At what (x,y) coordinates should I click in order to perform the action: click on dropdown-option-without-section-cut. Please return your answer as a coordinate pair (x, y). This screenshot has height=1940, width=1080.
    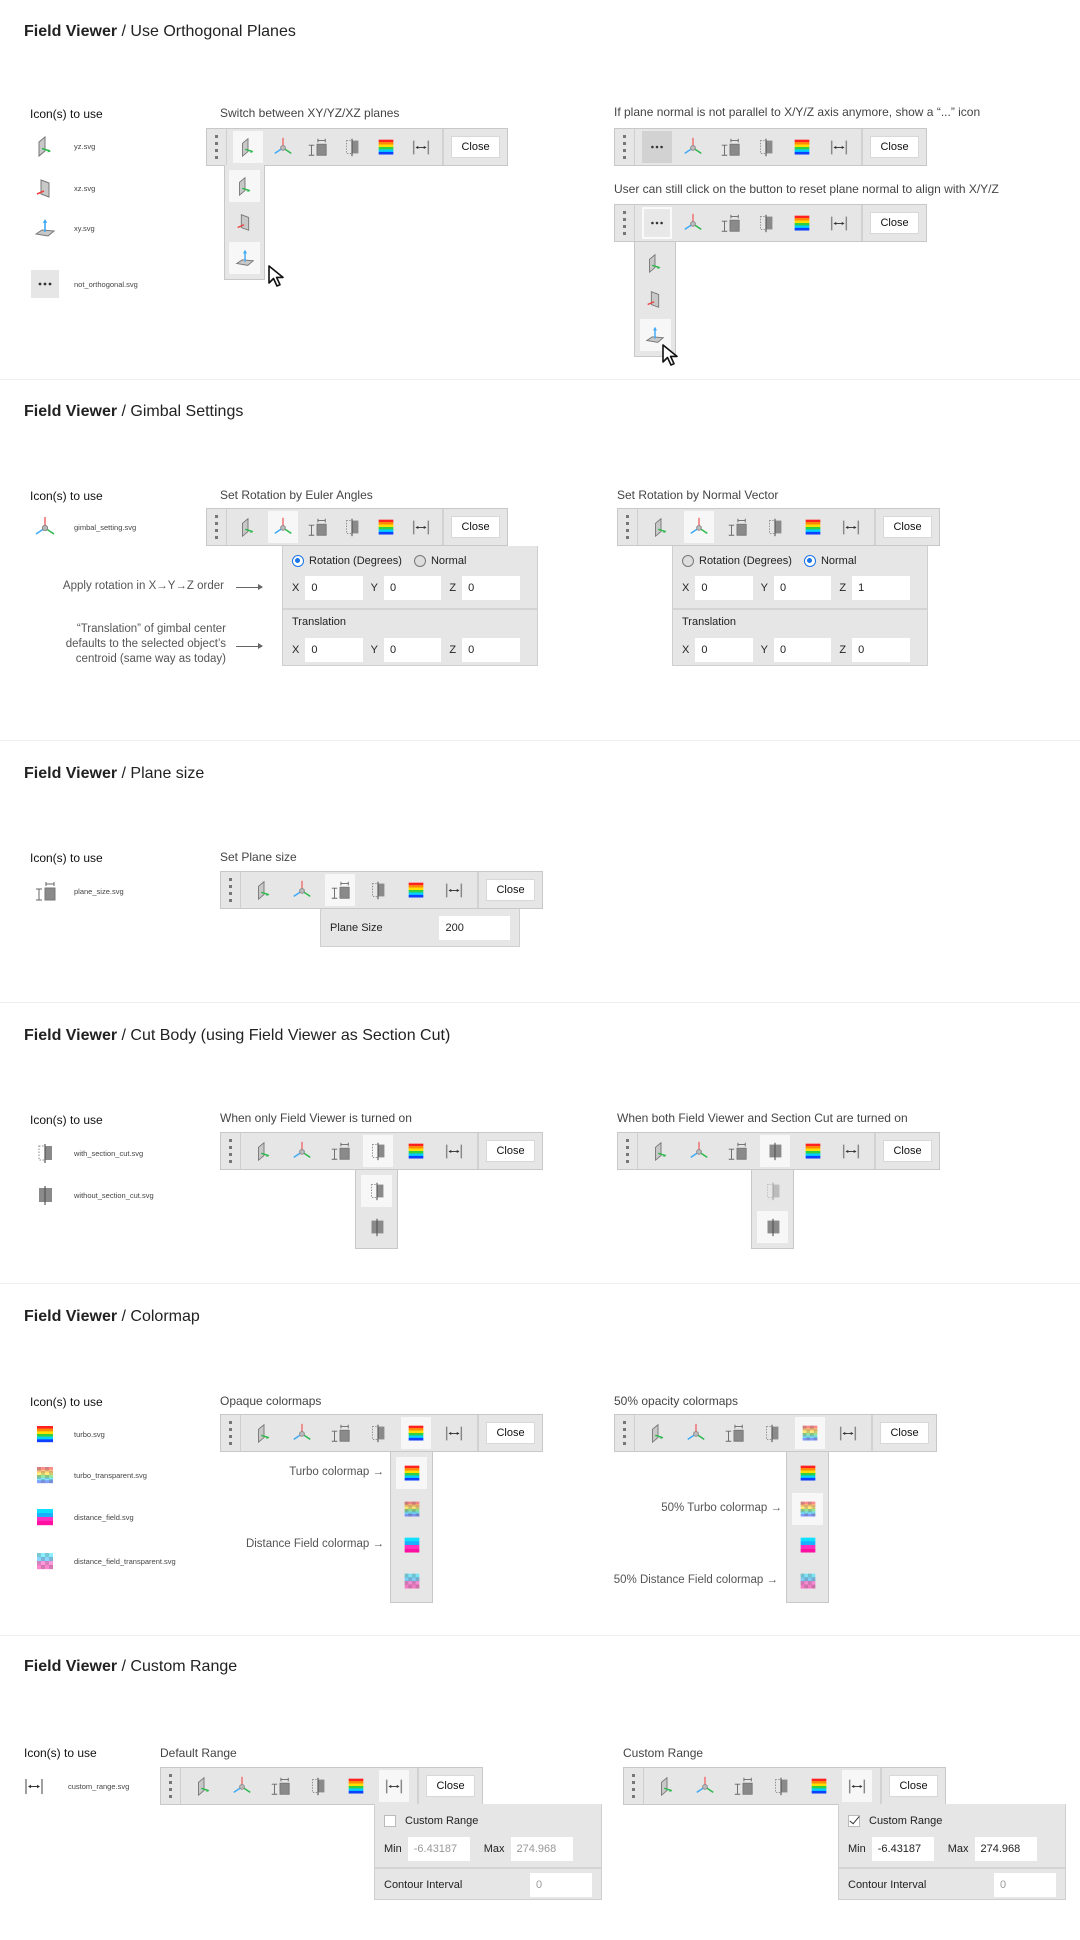
    Looking at the image, I should click on (376, 1227).